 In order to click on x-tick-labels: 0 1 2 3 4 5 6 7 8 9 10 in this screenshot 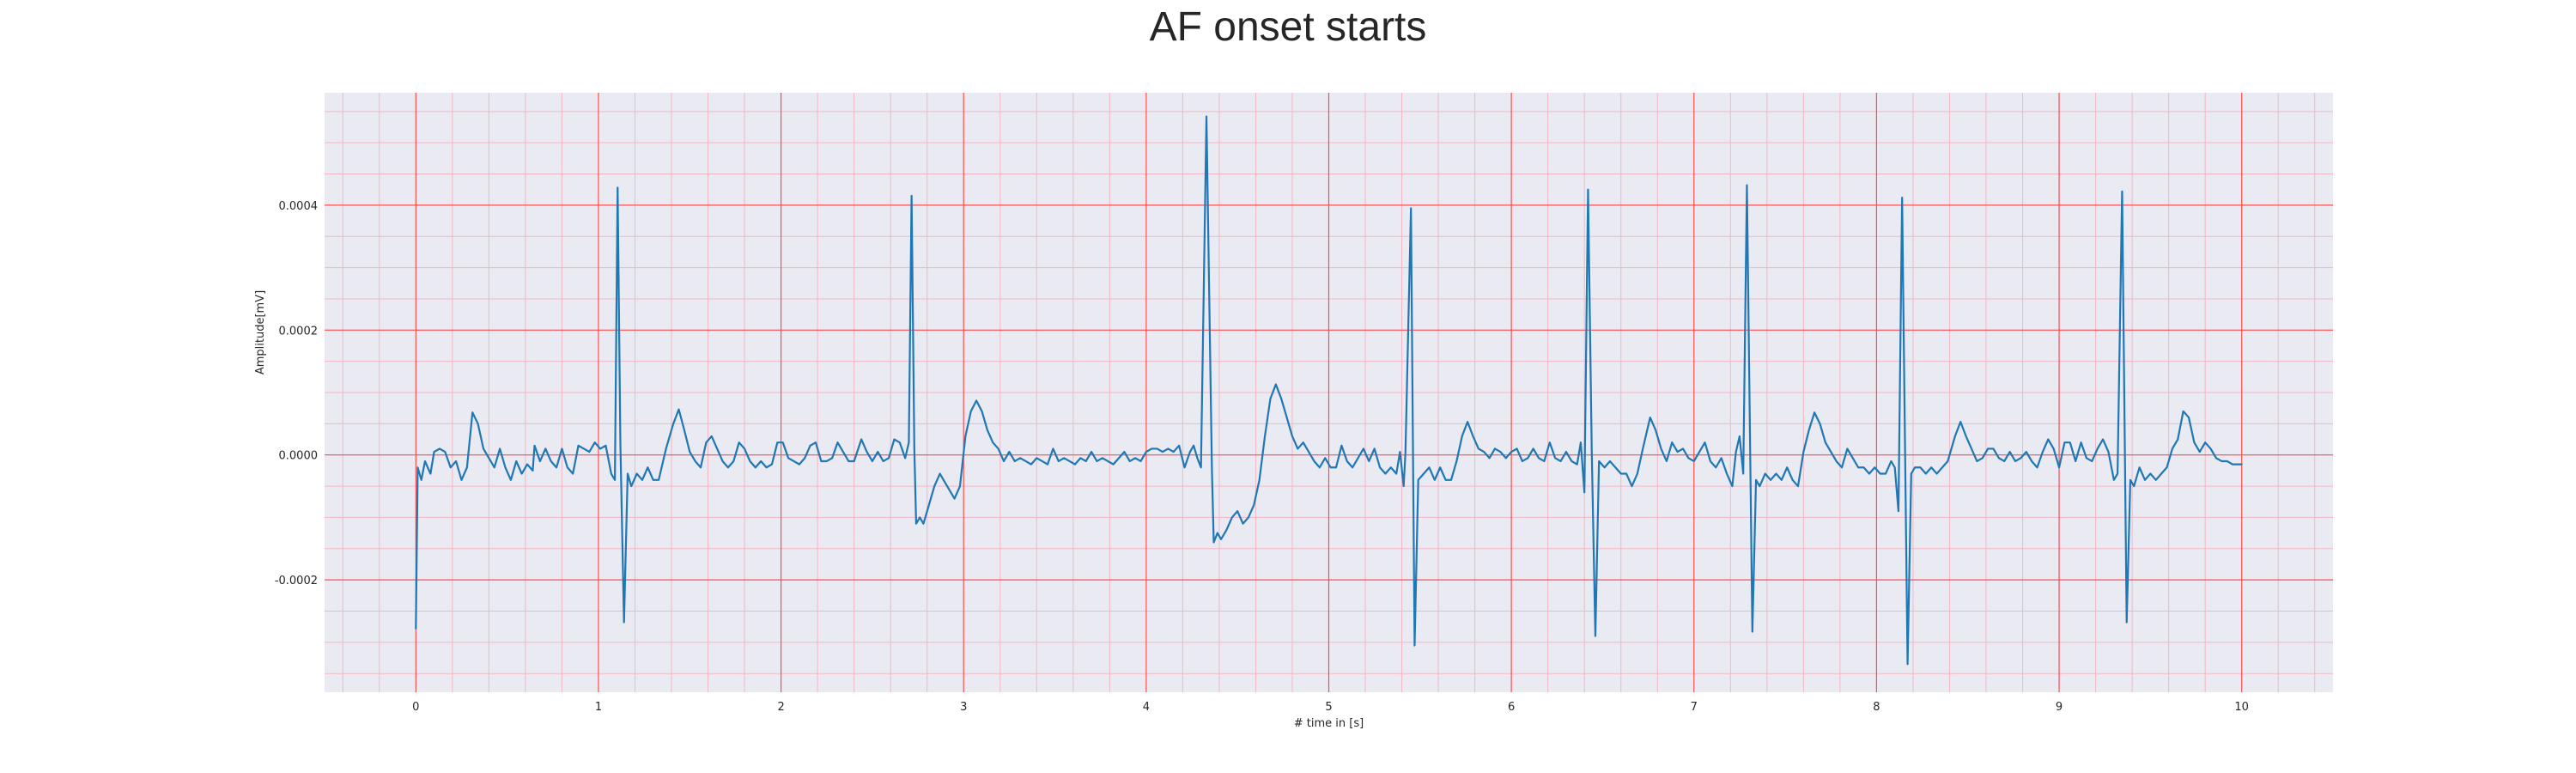, I will do `click(1330, 707)`.